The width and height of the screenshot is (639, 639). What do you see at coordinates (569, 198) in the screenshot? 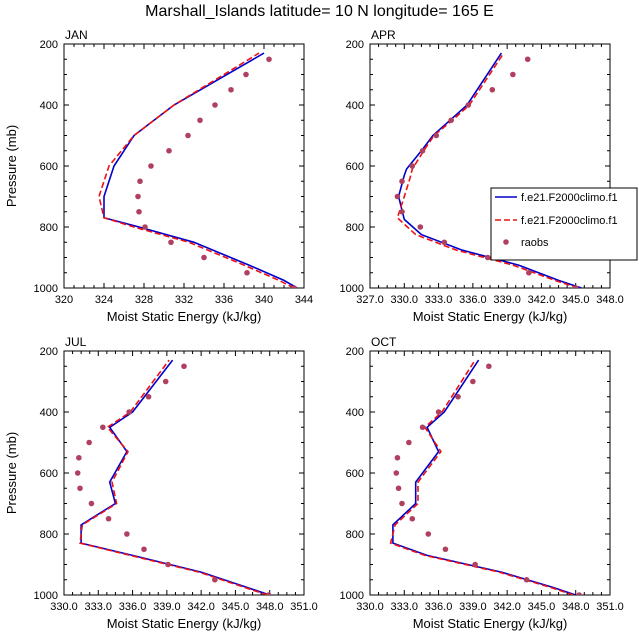
I see `legend-entry-label: f.e21.F2000climo.f1` at bounding box center [569, 198].